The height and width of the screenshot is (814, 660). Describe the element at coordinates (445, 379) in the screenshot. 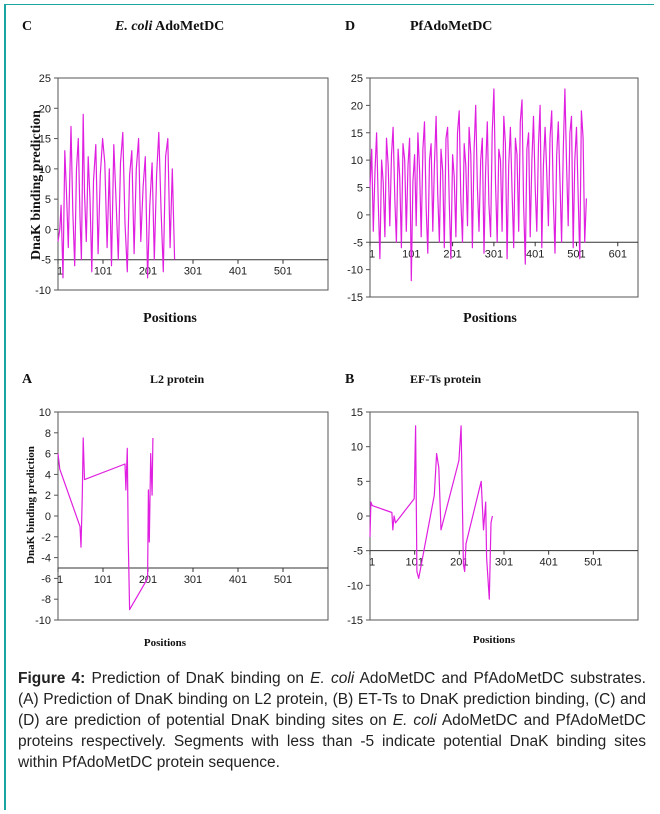

I see `panel-title-b: EF-Ts protein` at that location.